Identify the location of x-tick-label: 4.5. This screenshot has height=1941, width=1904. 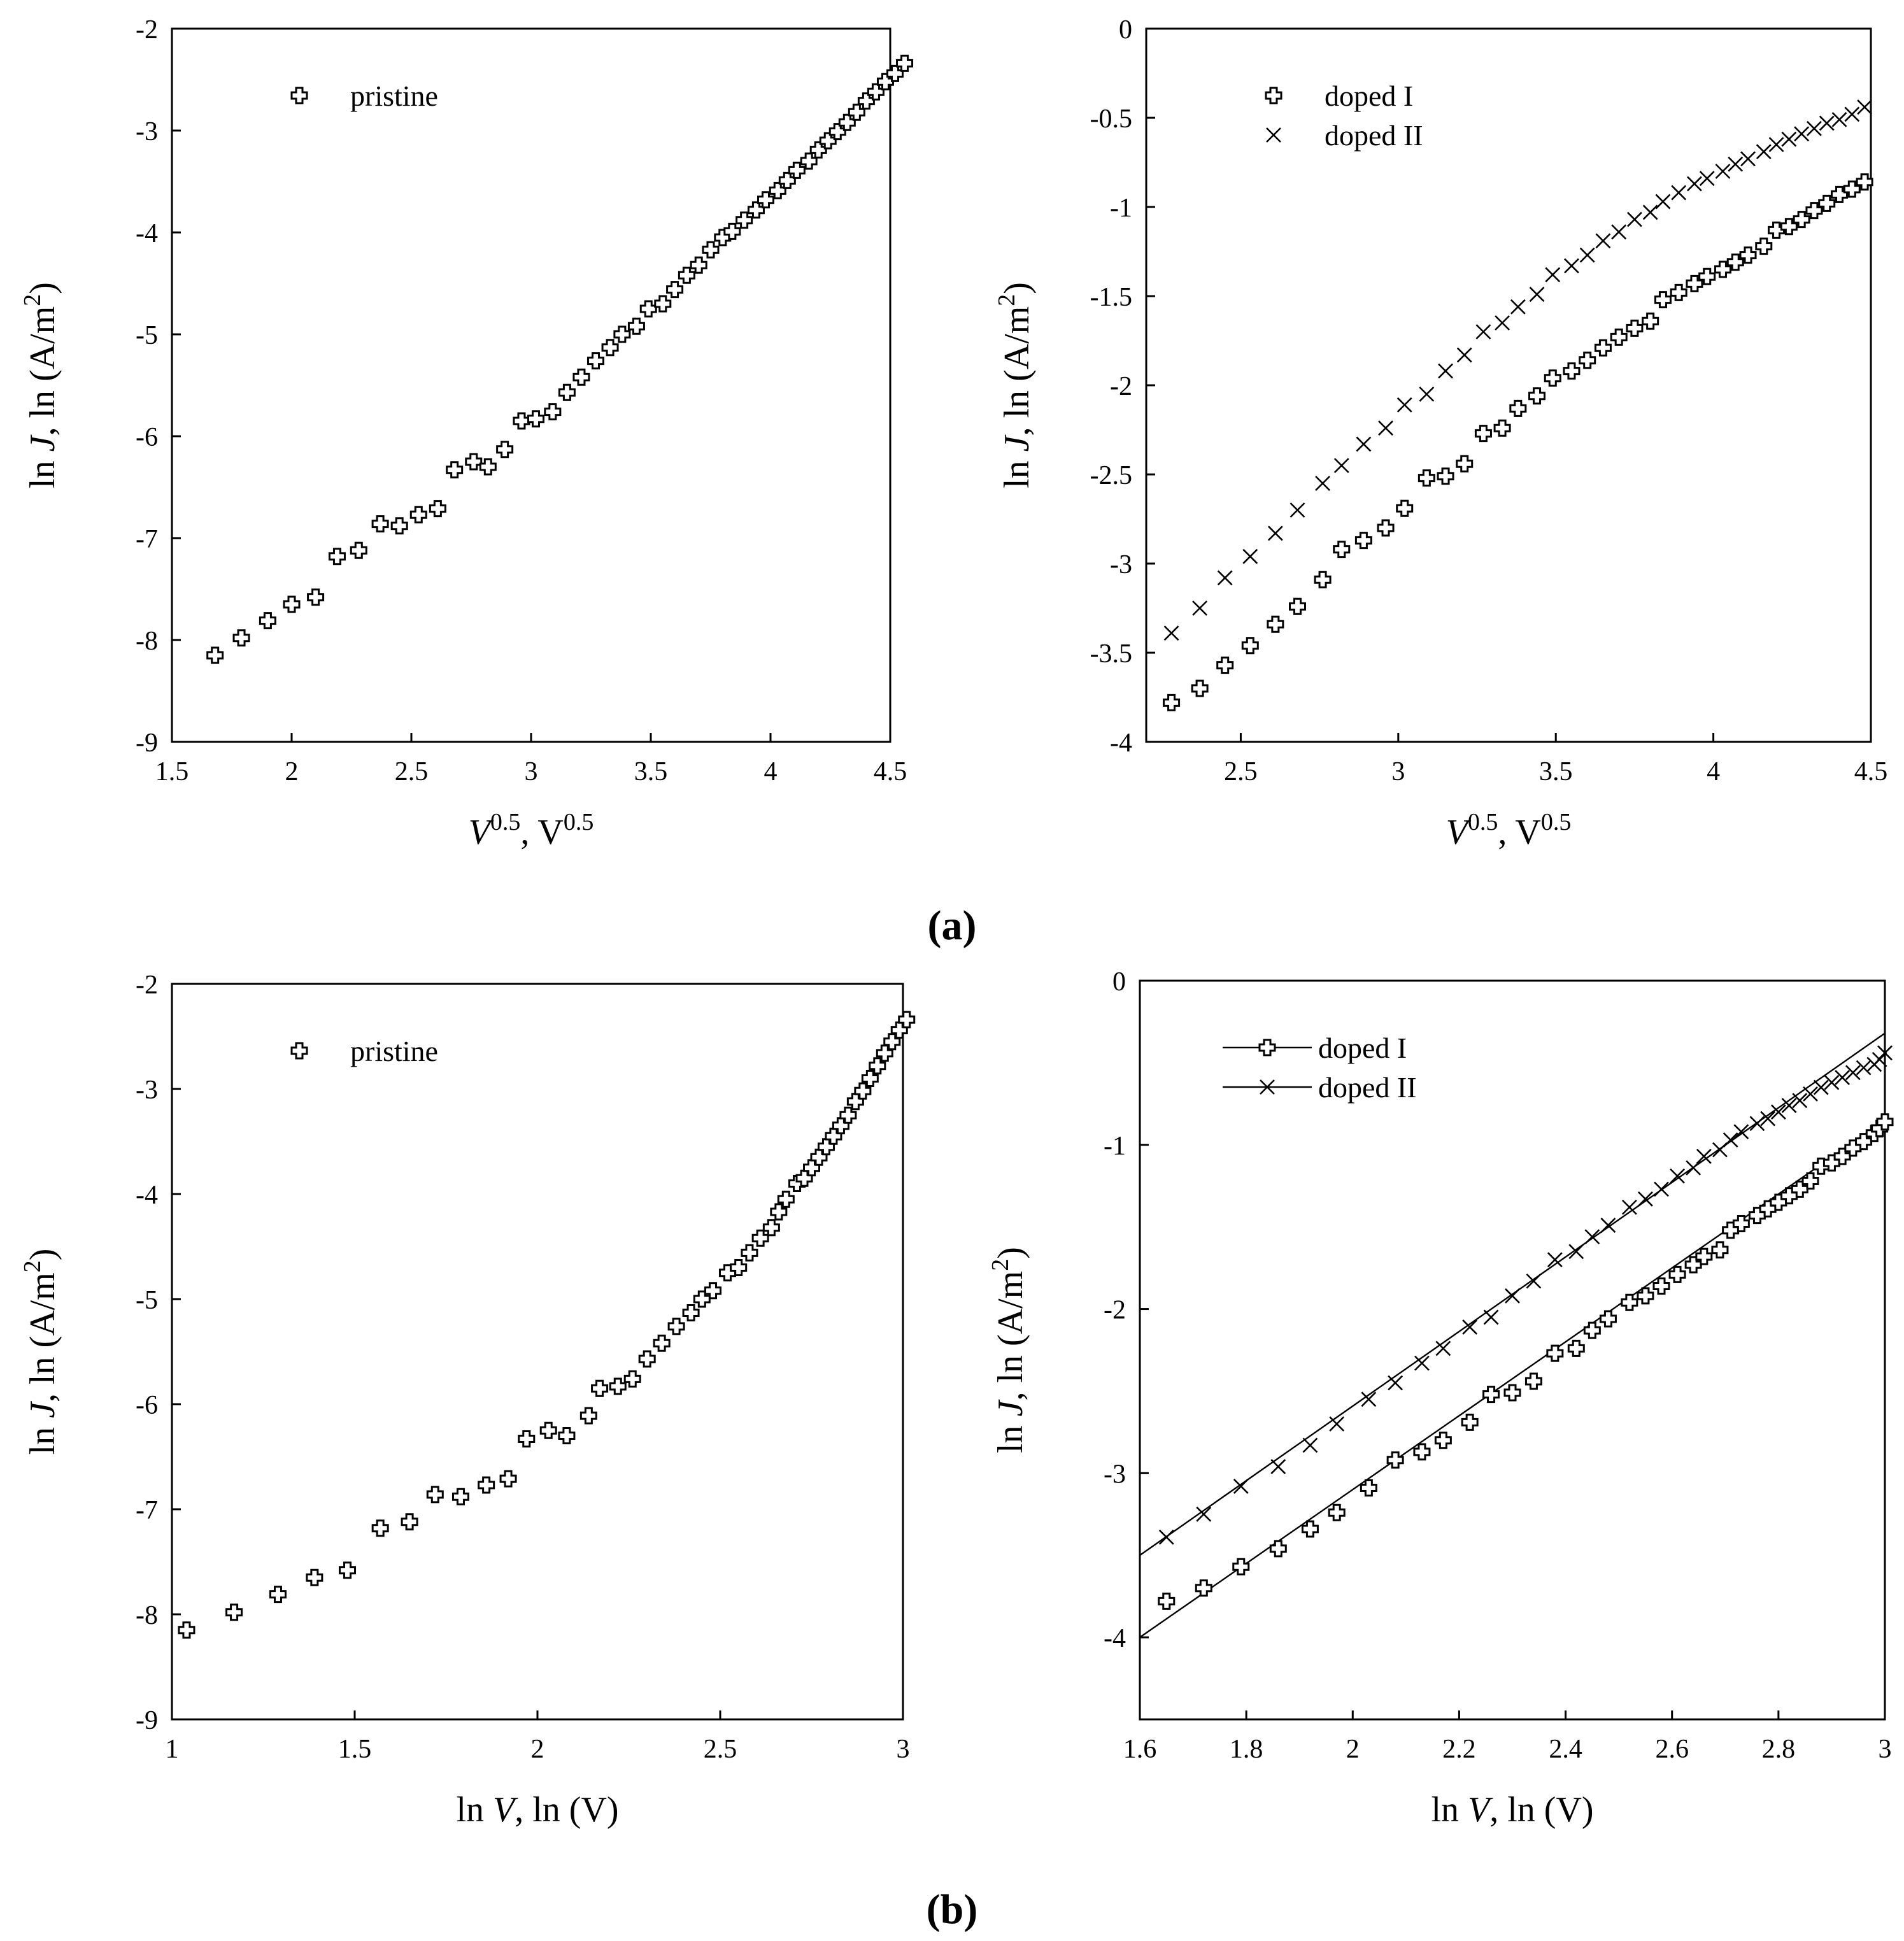
(1871, 771).